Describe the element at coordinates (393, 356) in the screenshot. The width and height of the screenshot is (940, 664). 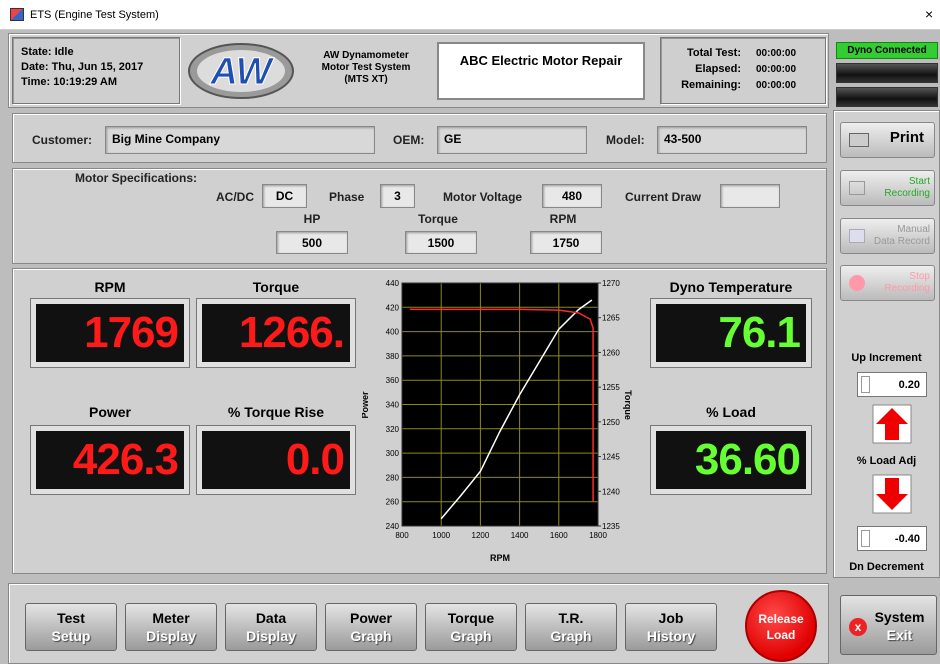
I see `y-tick-label: 380` at that location.